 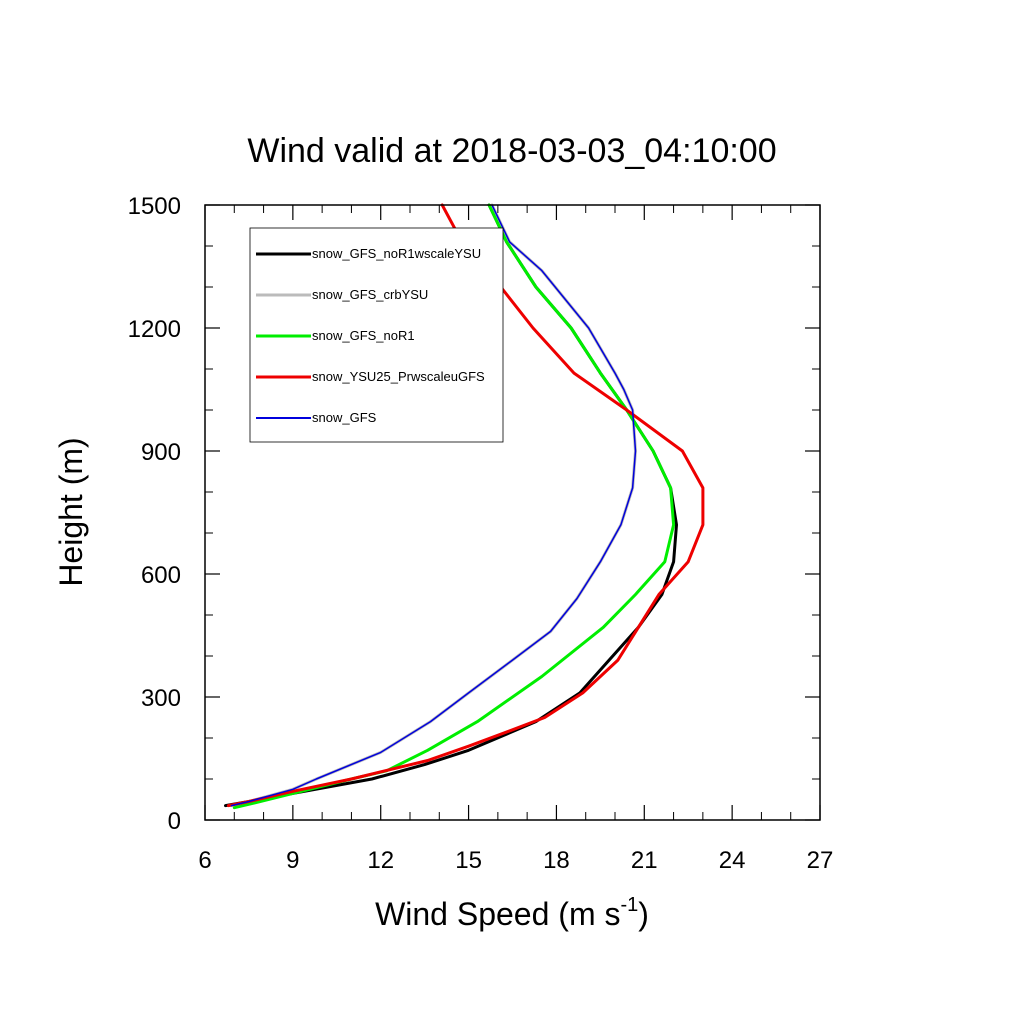 I want to click on y-tick-label: 600, so click(x=161, y=575).